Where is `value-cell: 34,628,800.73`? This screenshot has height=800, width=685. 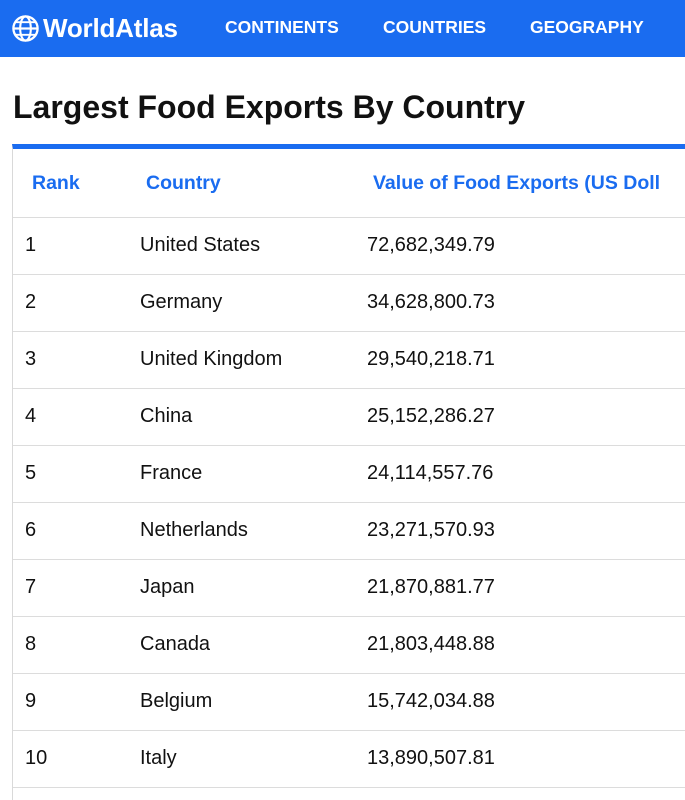
value-cell: 34,628,800.73 is located at coordinates (431, 302).